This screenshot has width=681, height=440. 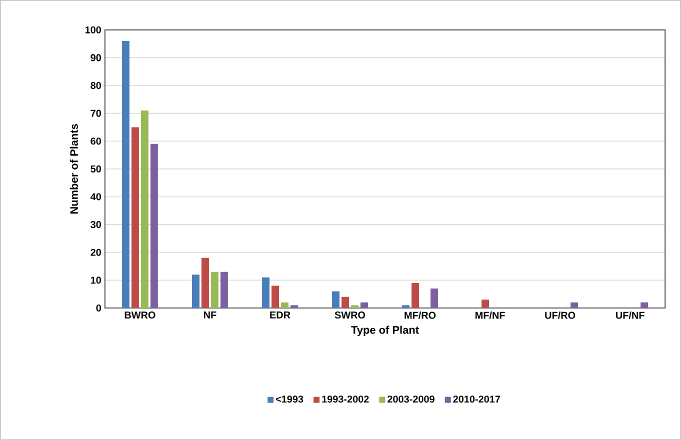 I want to click on y-tick-label: 90, so click(x=96, y=58).